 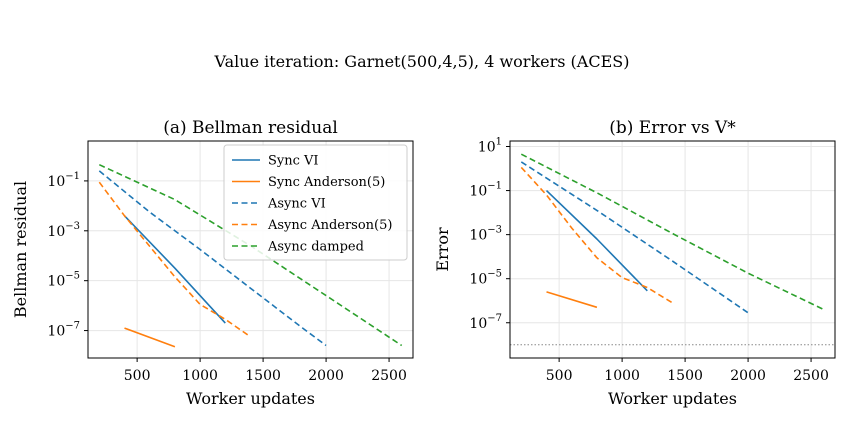 I want to click on legend-label-async-anderson-5: Async Anderson(5), so click(x=329, y=225).